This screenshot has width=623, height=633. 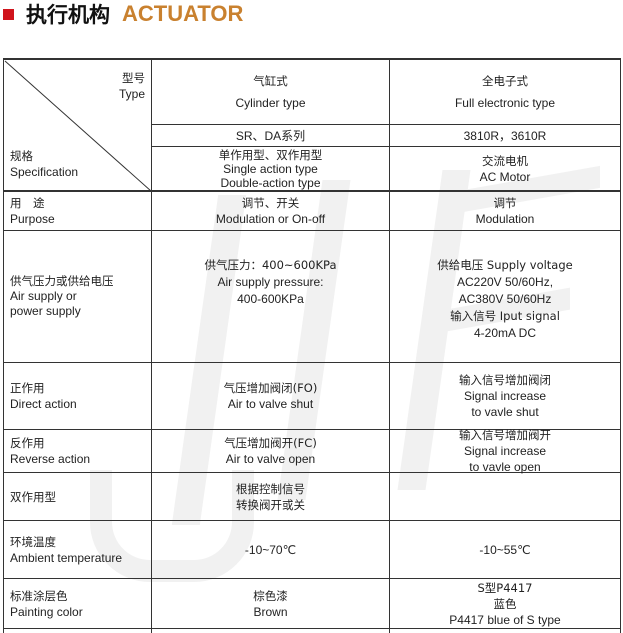 I want to click on cell-text: 调节、开关, so click(x=270, y=203).